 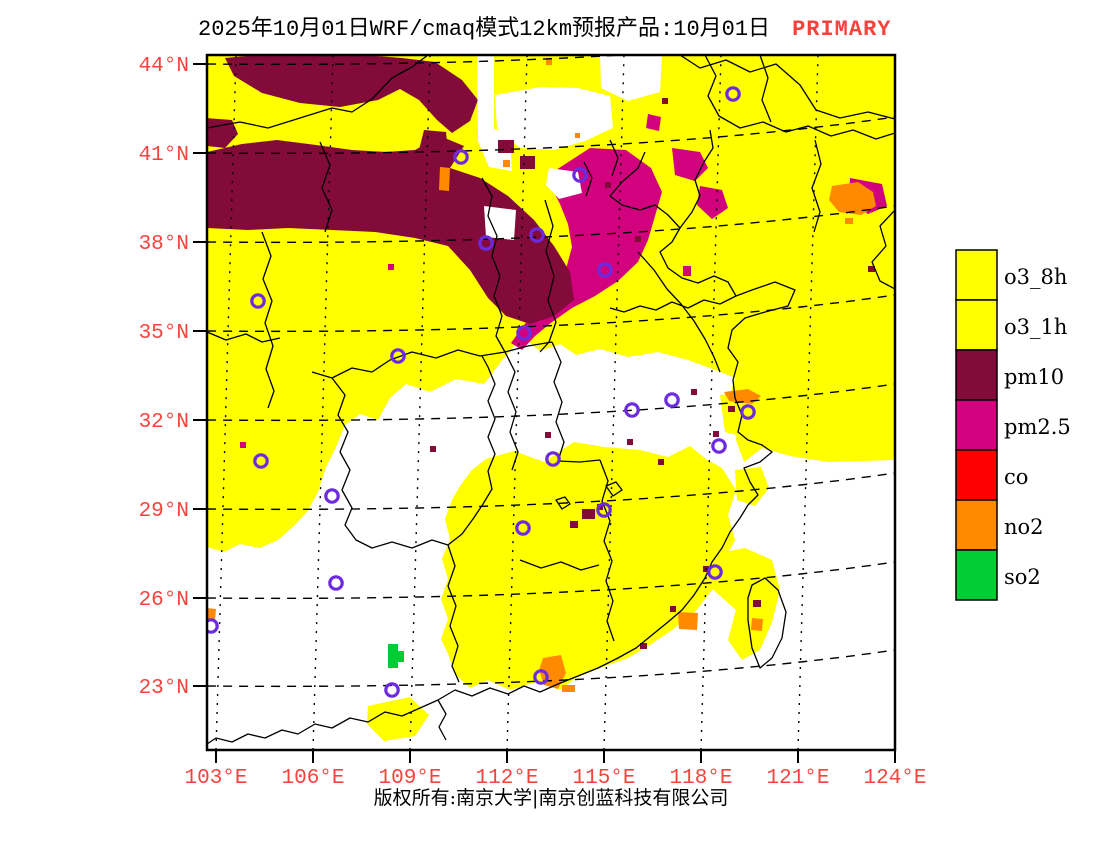 What do you see at coordinates (500, 223) in the screenshot?
I see `region-white-lvliang` at bounding box center [500, 223].